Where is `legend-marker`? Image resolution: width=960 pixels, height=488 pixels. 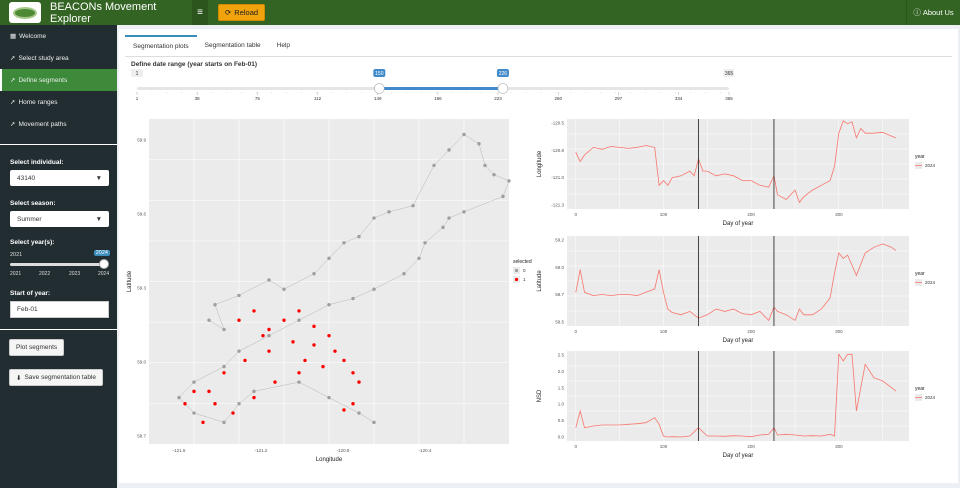 legend-marker is located at coordinates (516, 270).